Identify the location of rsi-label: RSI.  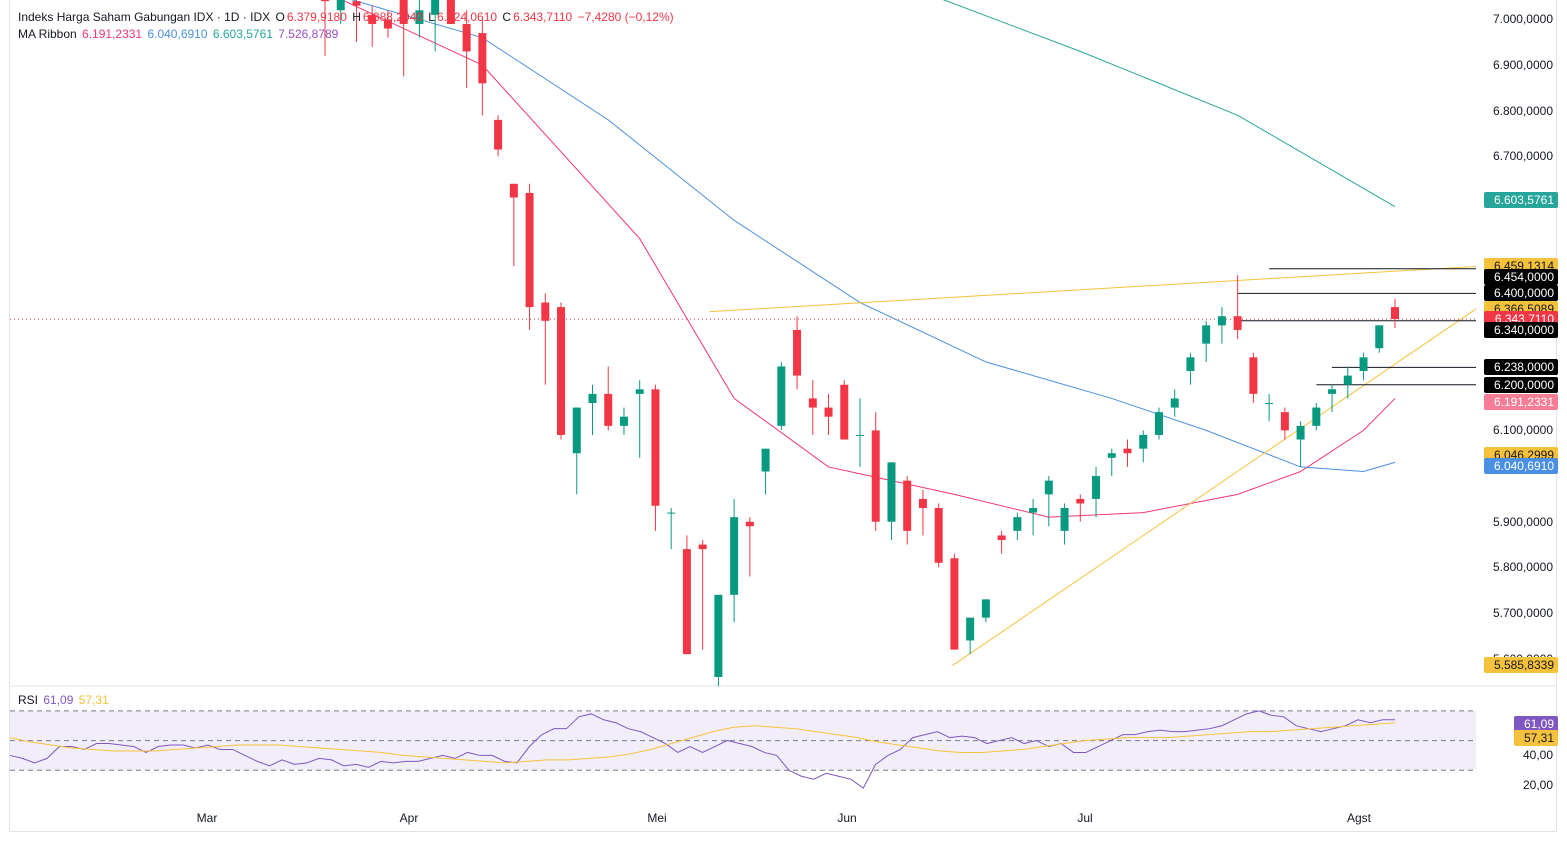
(28, 700).